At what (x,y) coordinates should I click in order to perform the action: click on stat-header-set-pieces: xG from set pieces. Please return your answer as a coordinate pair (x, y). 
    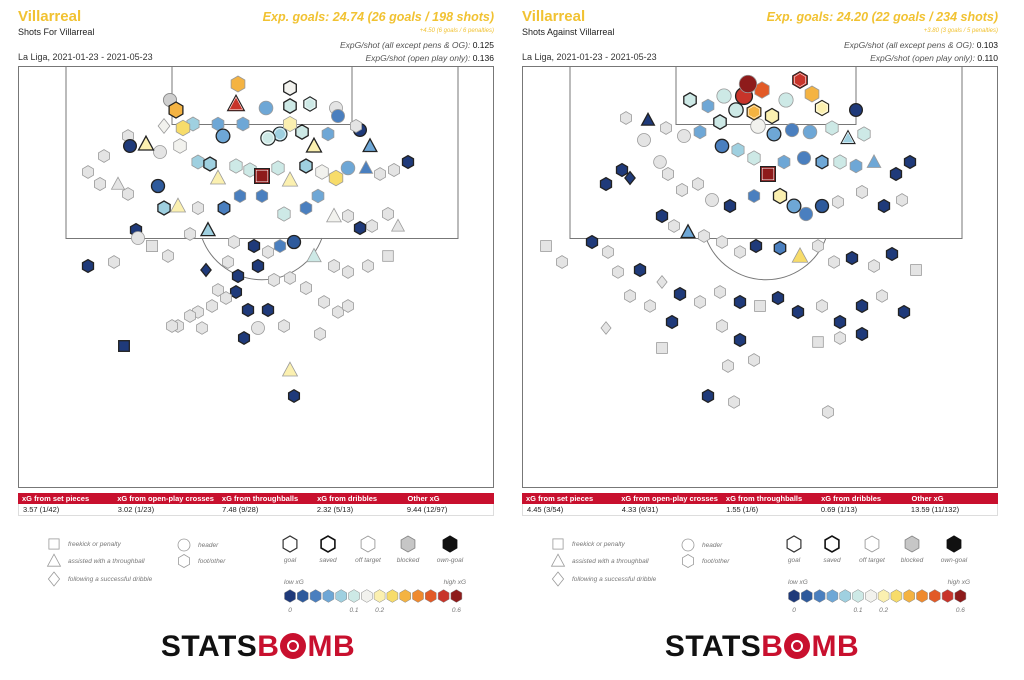
    Looking at the image, I should click on (56, 498).